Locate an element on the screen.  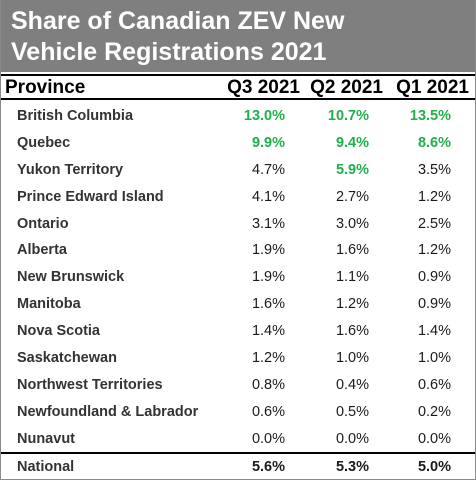
value-q3: 0.8% is located at coordinates (268, 384).